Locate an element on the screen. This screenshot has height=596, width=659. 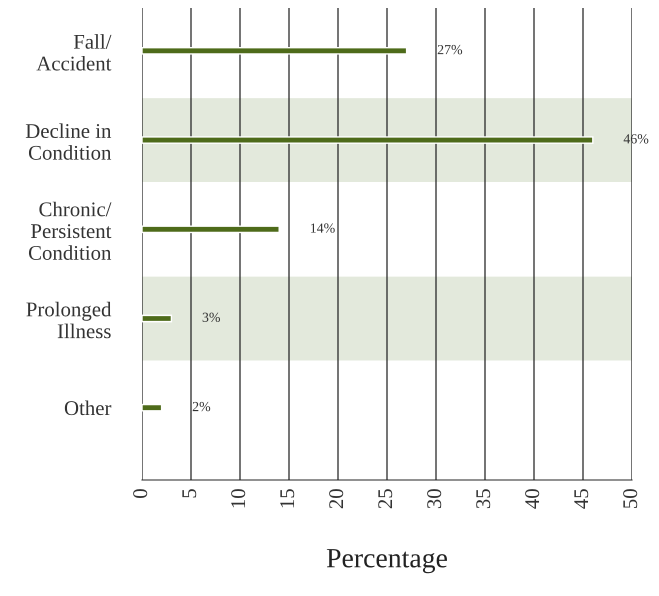
data-label: 2% is located at coordinates (201, 407).